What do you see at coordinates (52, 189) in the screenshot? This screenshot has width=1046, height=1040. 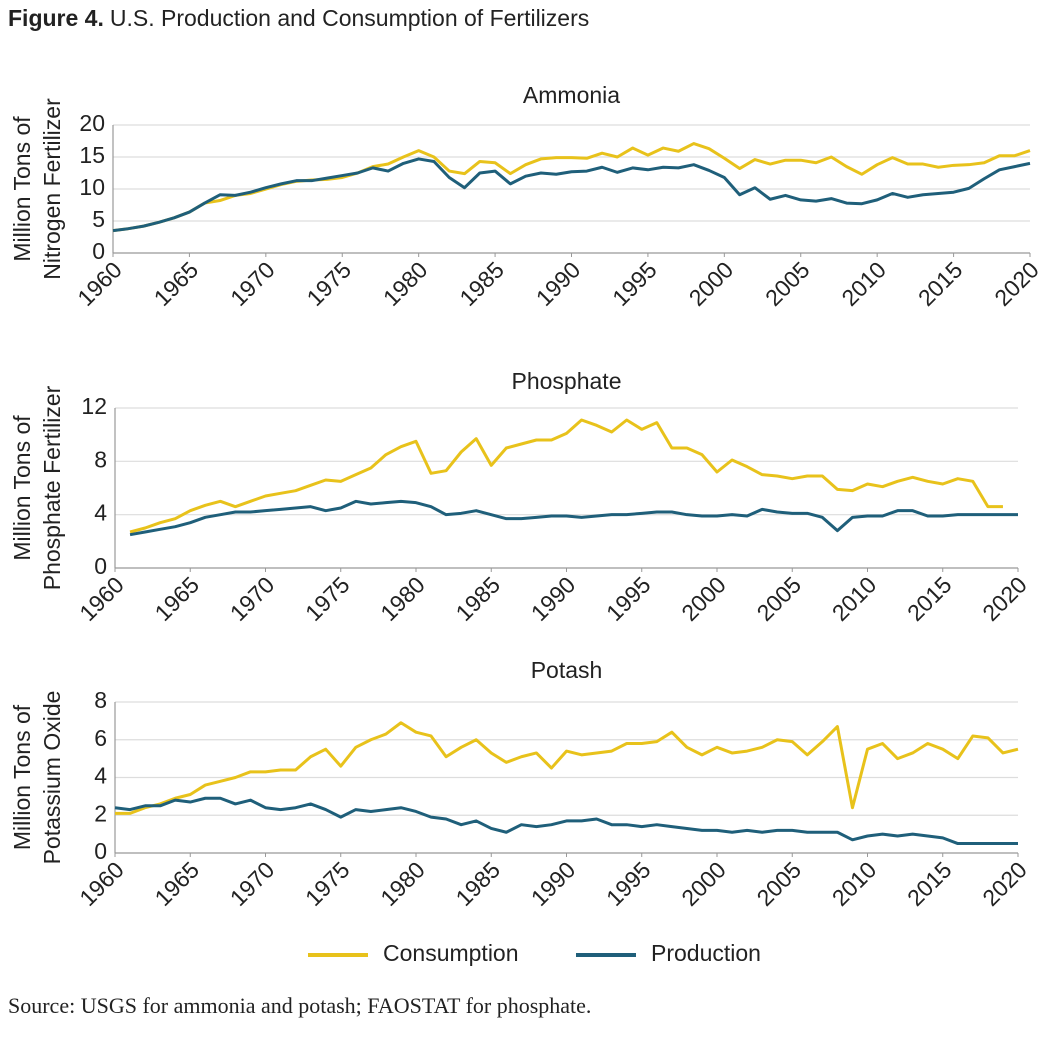 I see `y-axis-label: Nitrogen Fertilizer` at bounding box center [52, 189].